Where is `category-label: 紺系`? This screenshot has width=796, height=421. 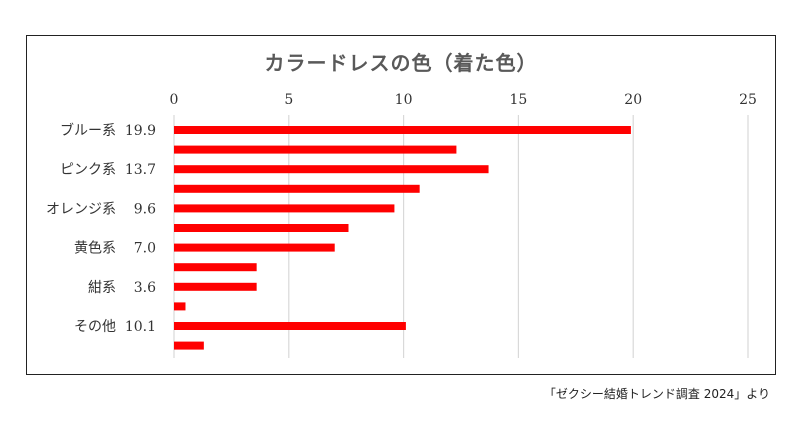 category-label: 紺系 is located at coordinates (102, 288).